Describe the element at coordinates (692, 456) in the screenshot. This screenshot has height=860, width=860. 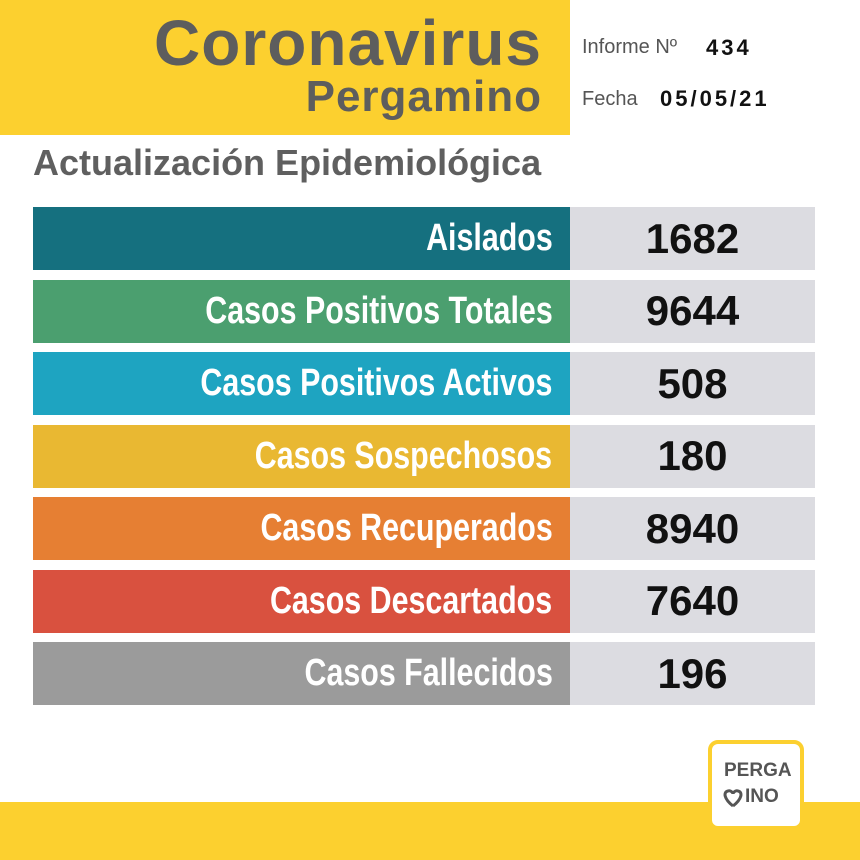
I see `stat-value: 180` at that location.